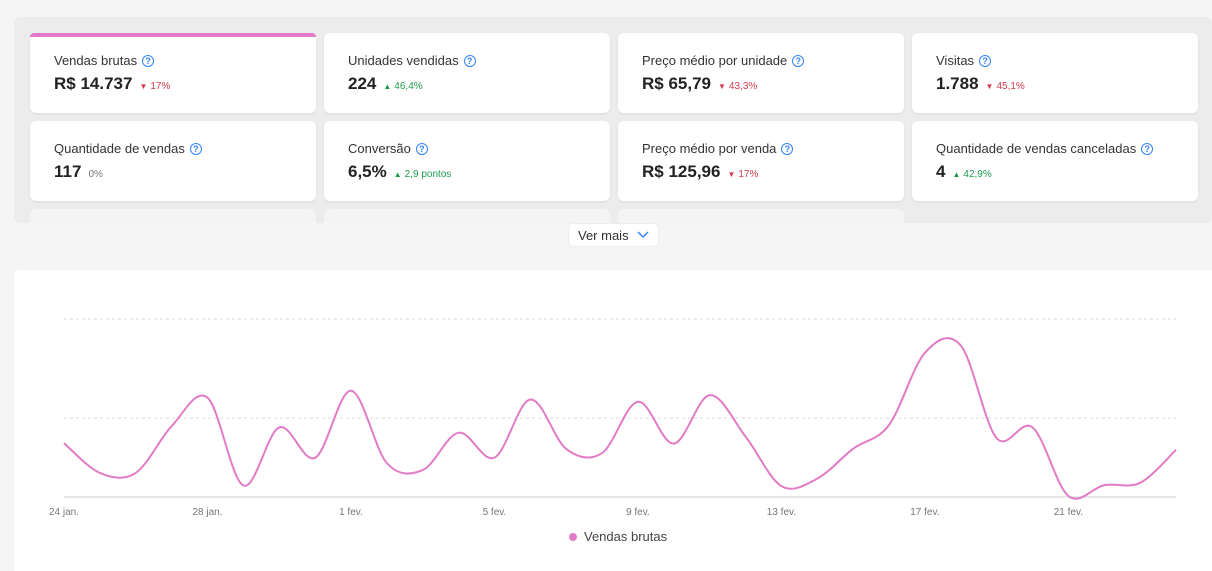  What do you see at coordinates (1010, 86) in the screenshot?
I see `metric-delta-value: 45,1%` at bounding box center [1010, 86].